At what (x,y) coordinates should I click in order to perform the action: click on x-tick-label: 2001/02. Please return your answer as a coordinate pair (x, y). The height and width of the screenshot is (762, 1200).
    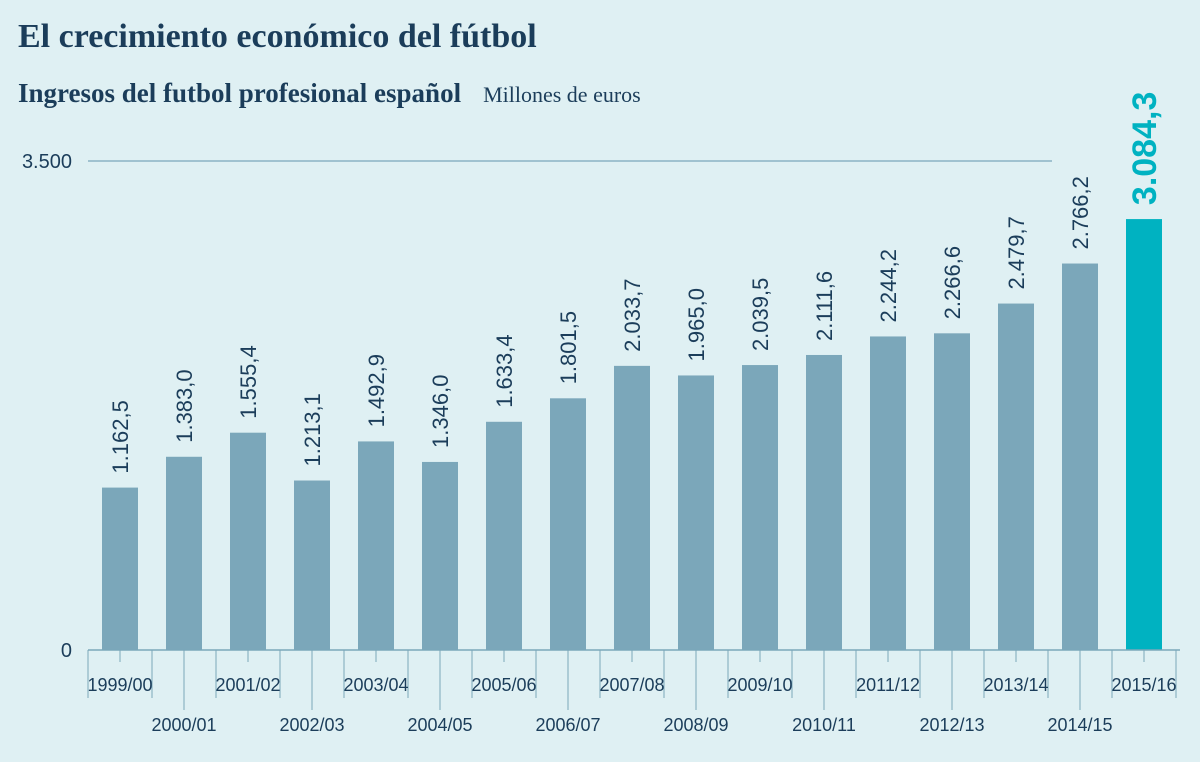
    Looking at the image, I should click on (247, 685).